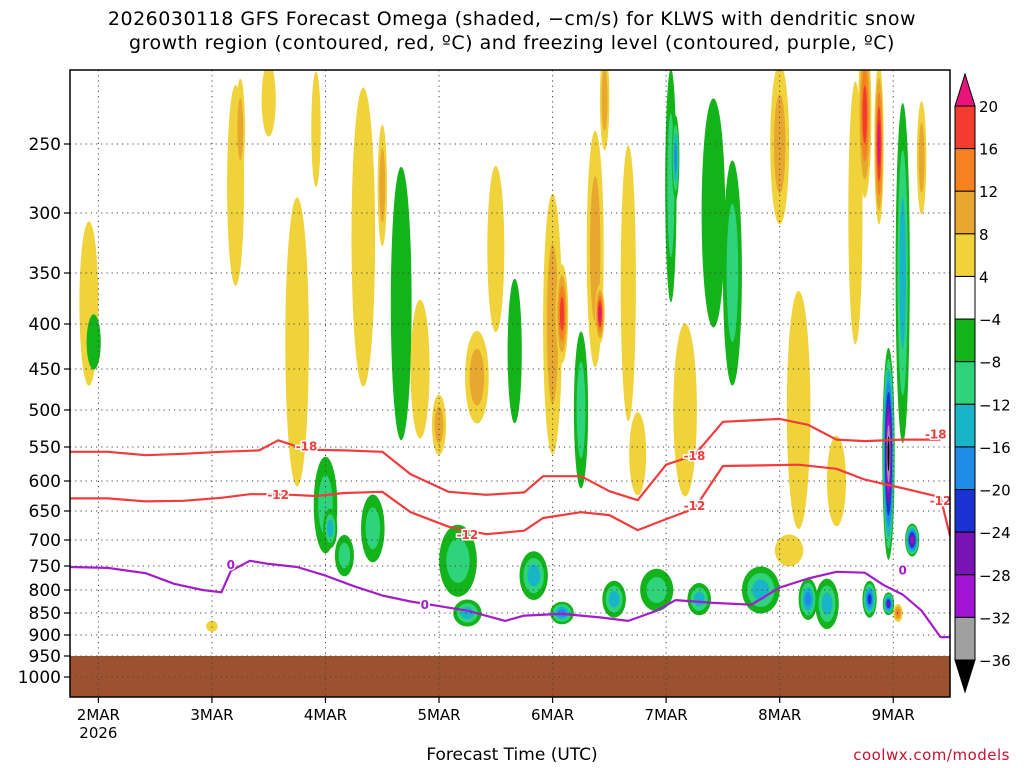  I want to click on x-tick-sublabel: 2026, so click(98, 733).